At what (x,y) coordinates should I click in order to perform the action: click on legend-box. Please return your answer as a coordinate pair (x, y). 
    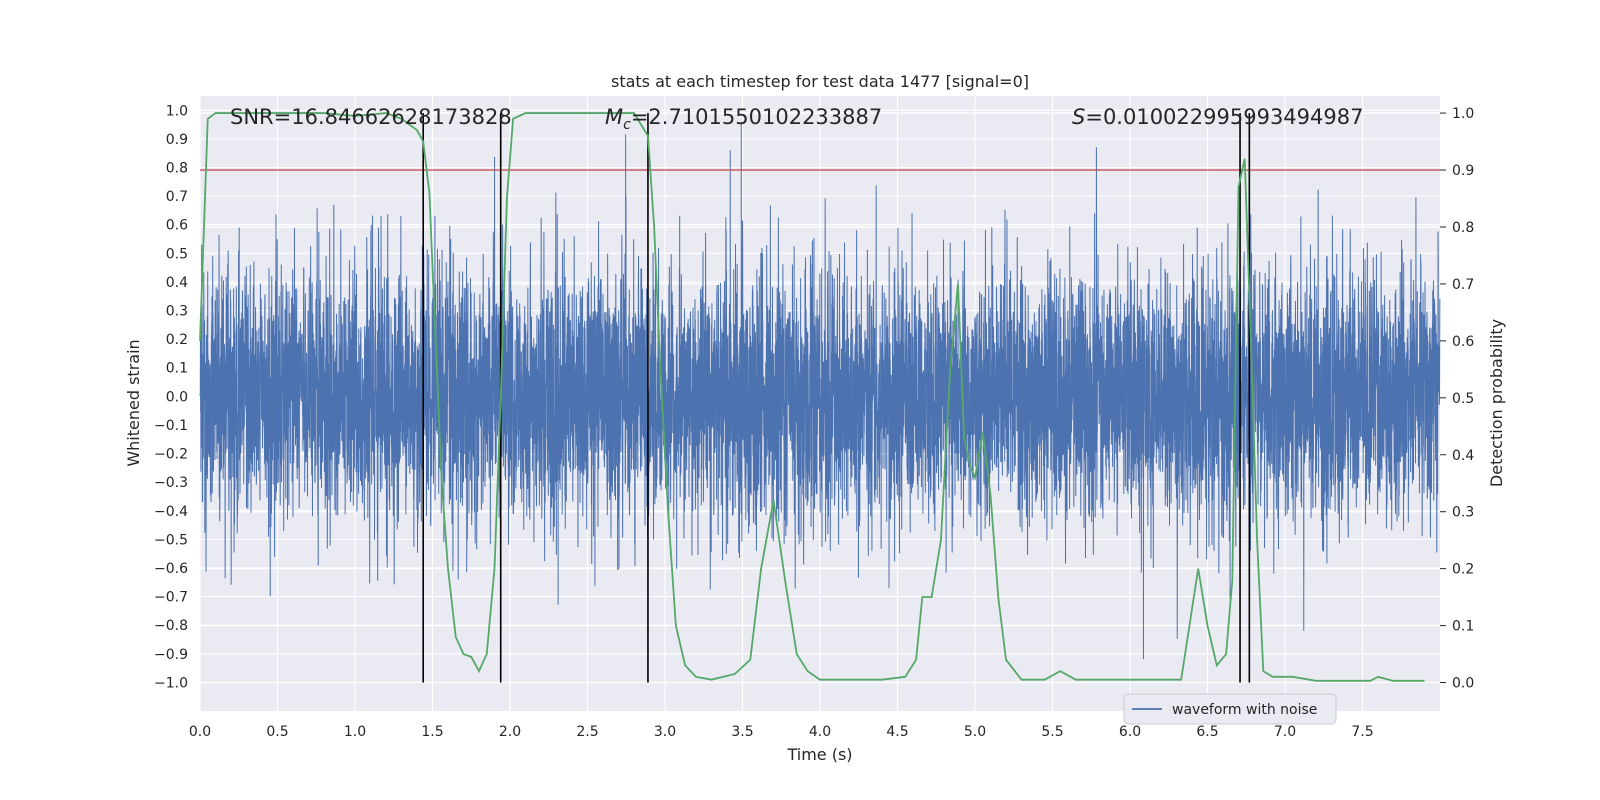
    Looking at the image, I should click on (1230, 709).